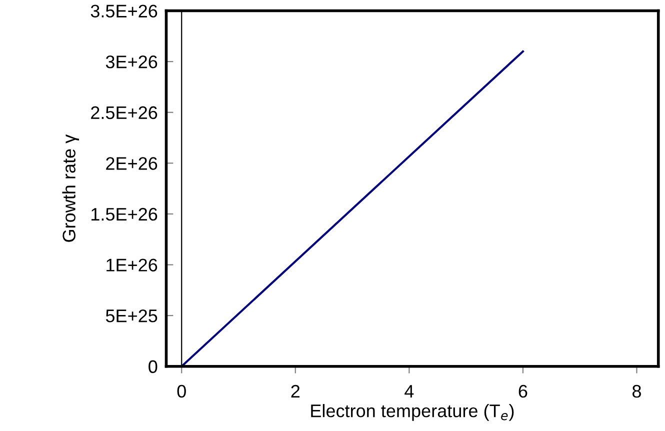  Describe the element at coordinates (71, 188) in the screenshot. I see `y-axis-title: Growth rate γ` at that location.